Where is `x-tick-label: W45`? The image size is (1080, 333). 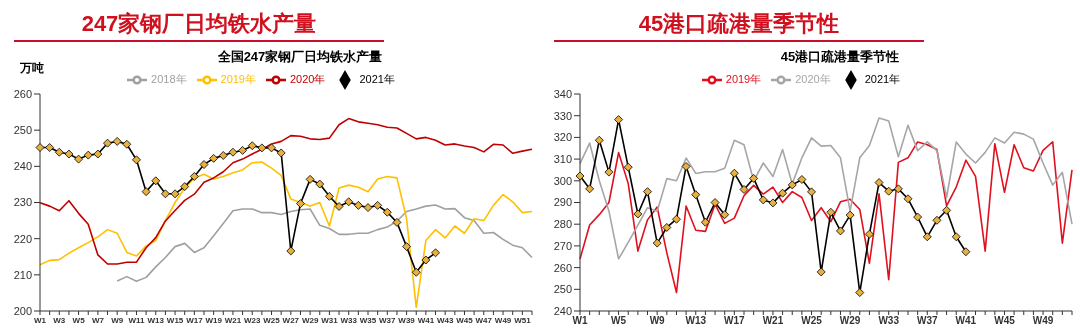 x-tick-label: W45 is located at coordinates (1005, 321).